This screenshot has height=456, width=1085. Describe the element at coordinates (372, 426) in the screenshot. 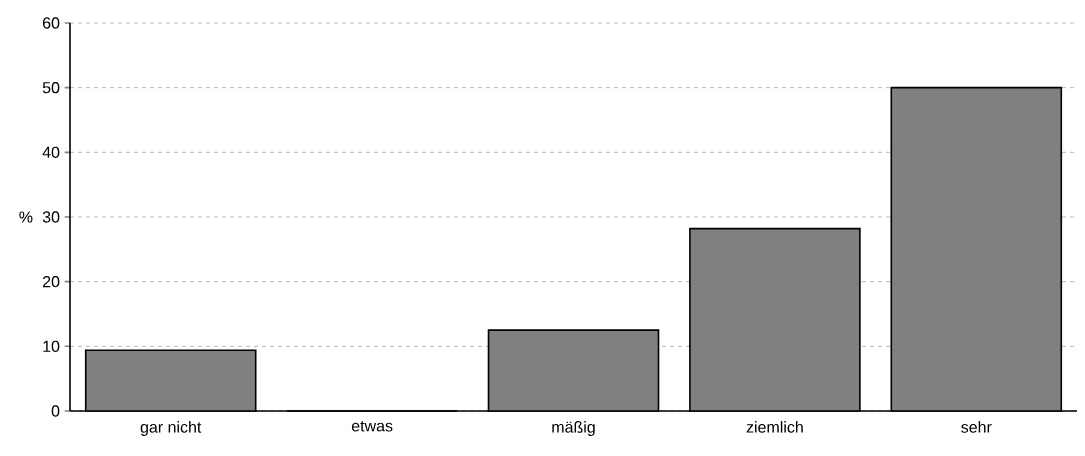

I see `x-tick-label: etwas` at that location.